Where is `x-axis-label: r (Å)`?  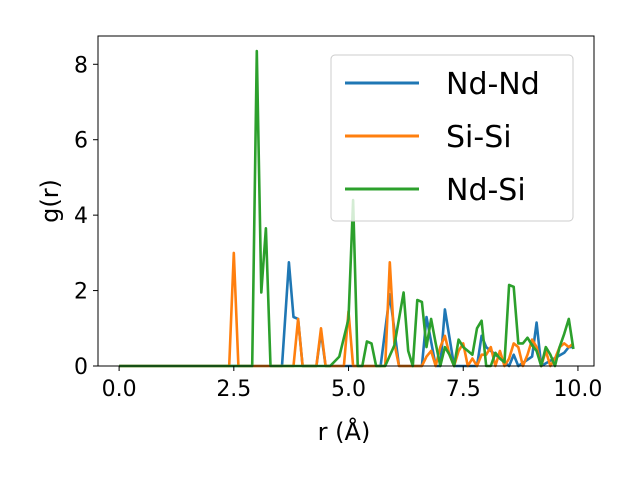 x-axis-label: r (Å) is located at coordinates (344, 431).